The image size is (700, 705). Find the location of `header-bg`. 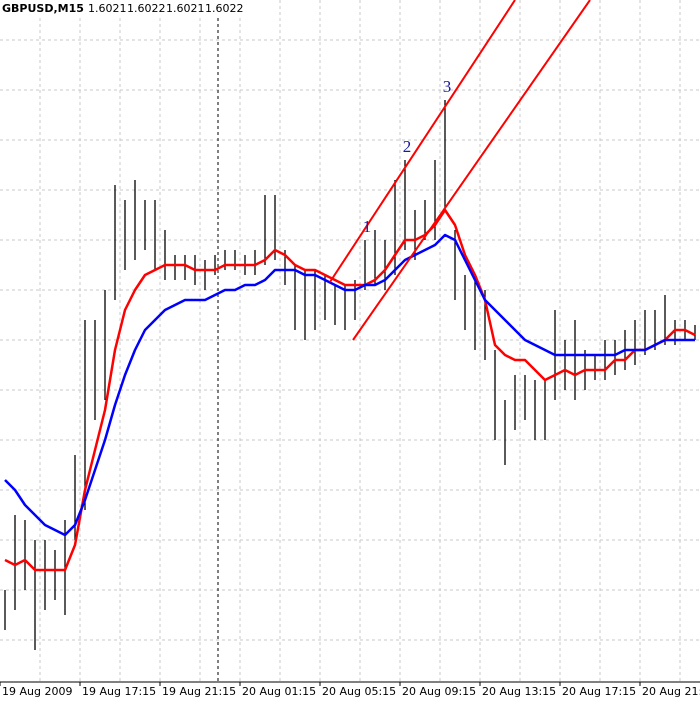

header-bg is located at coordinates (122, 9).